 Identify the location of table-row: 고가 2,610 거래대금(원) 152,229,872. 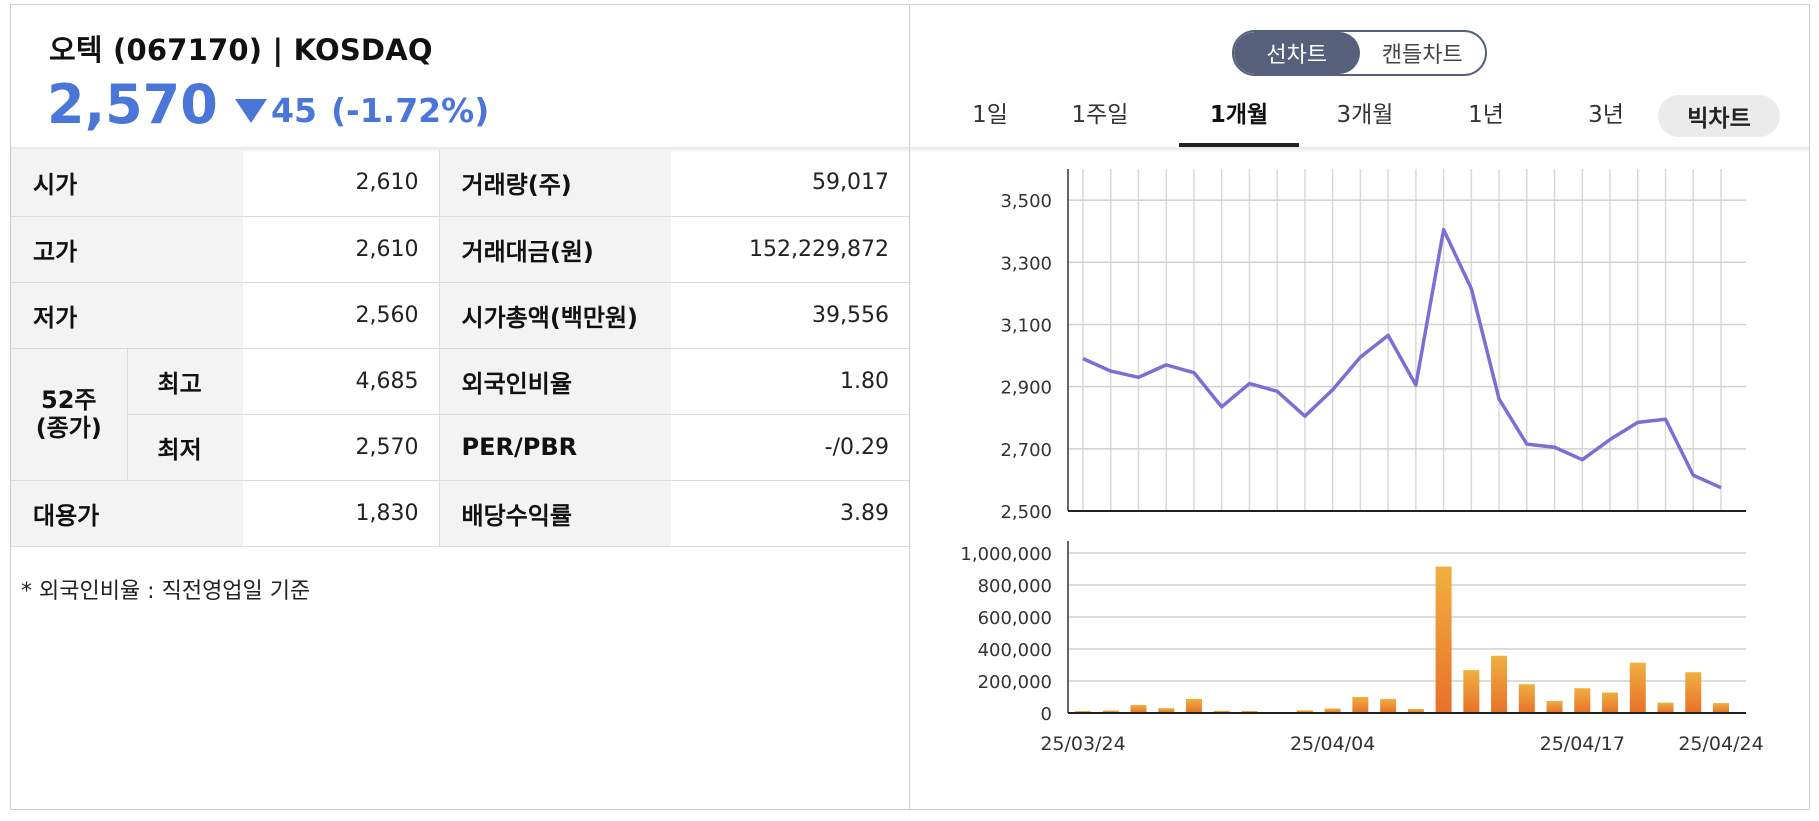
(460, 249).